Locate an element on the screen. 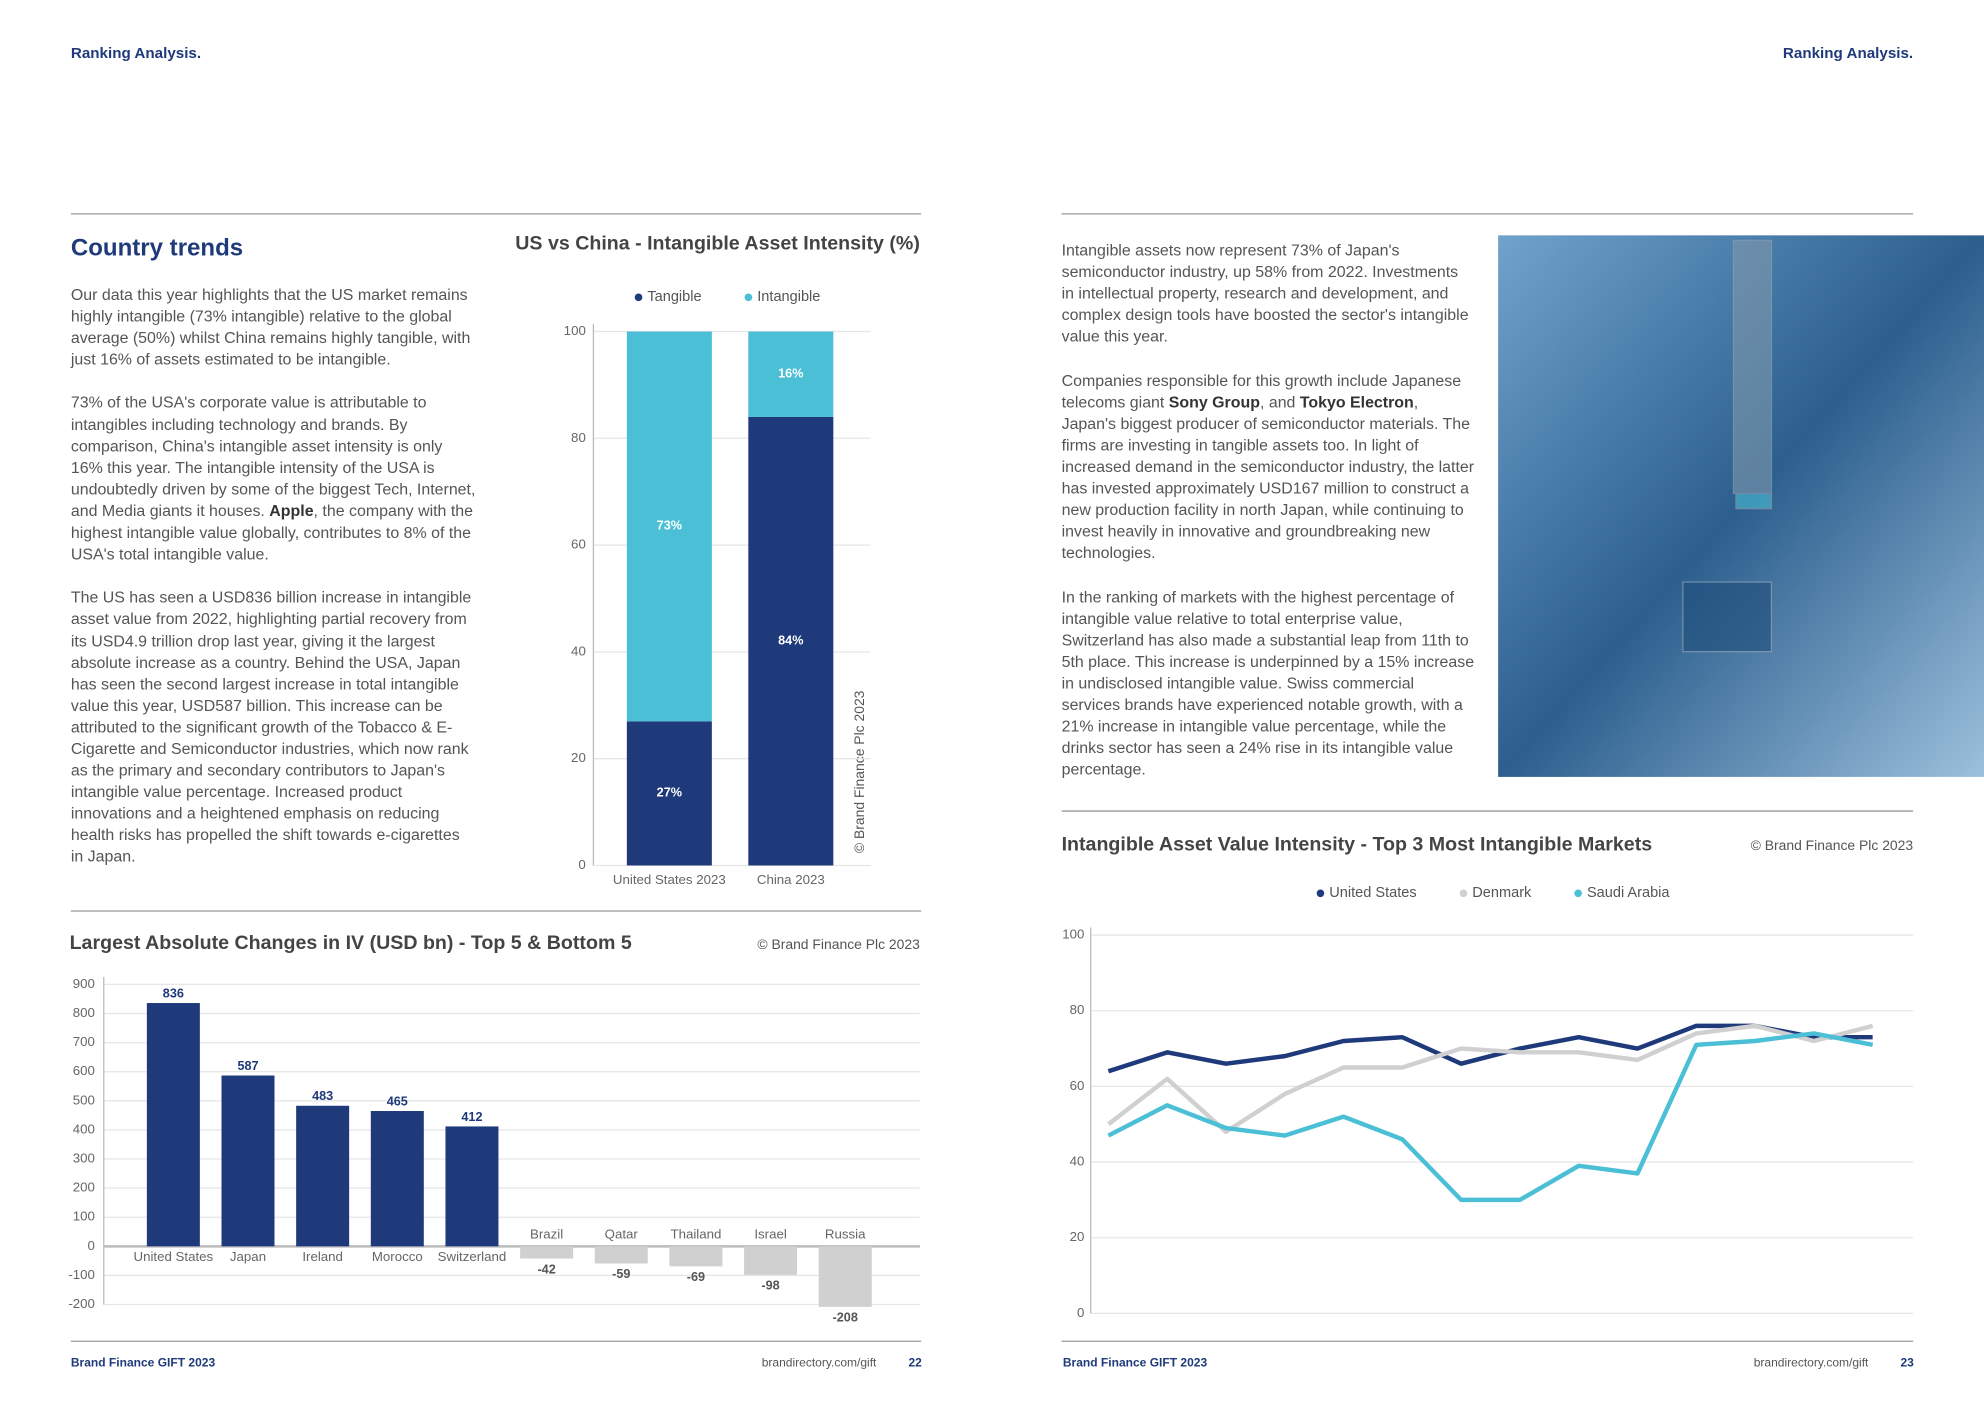  legend-label: Denmark is located at coordinates (1502, 893).